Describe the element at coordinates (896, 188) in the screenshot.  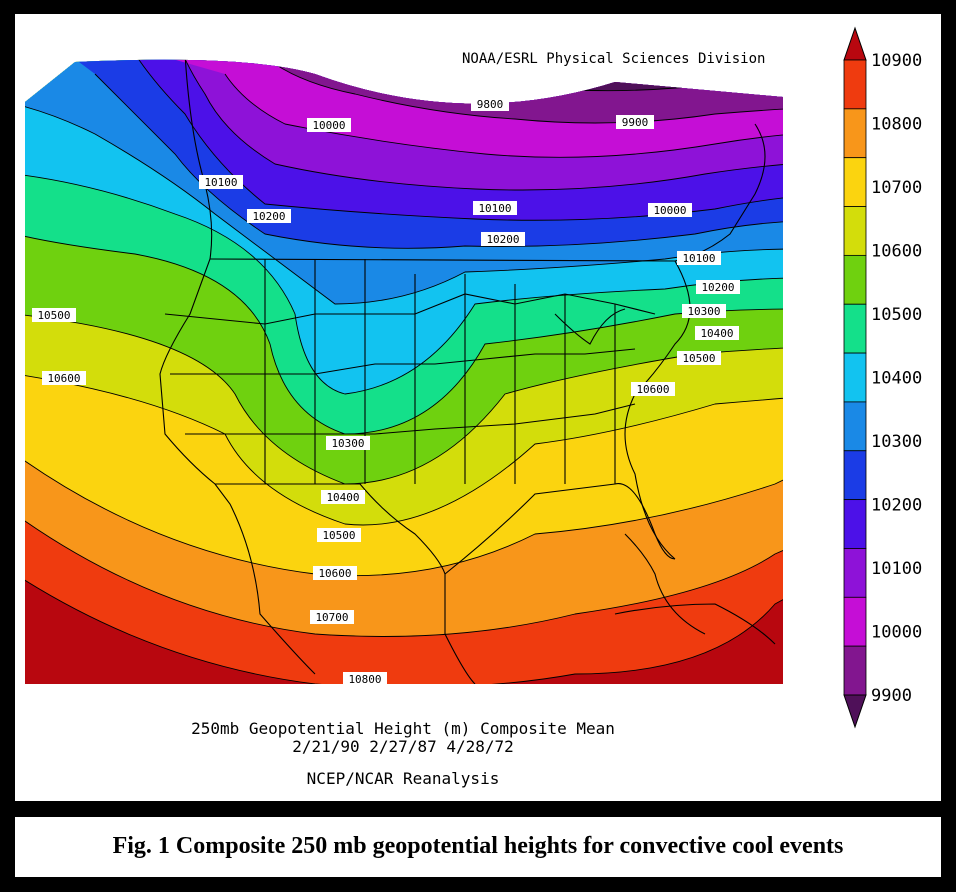
I see `colorbar-label: 10700` at that location.